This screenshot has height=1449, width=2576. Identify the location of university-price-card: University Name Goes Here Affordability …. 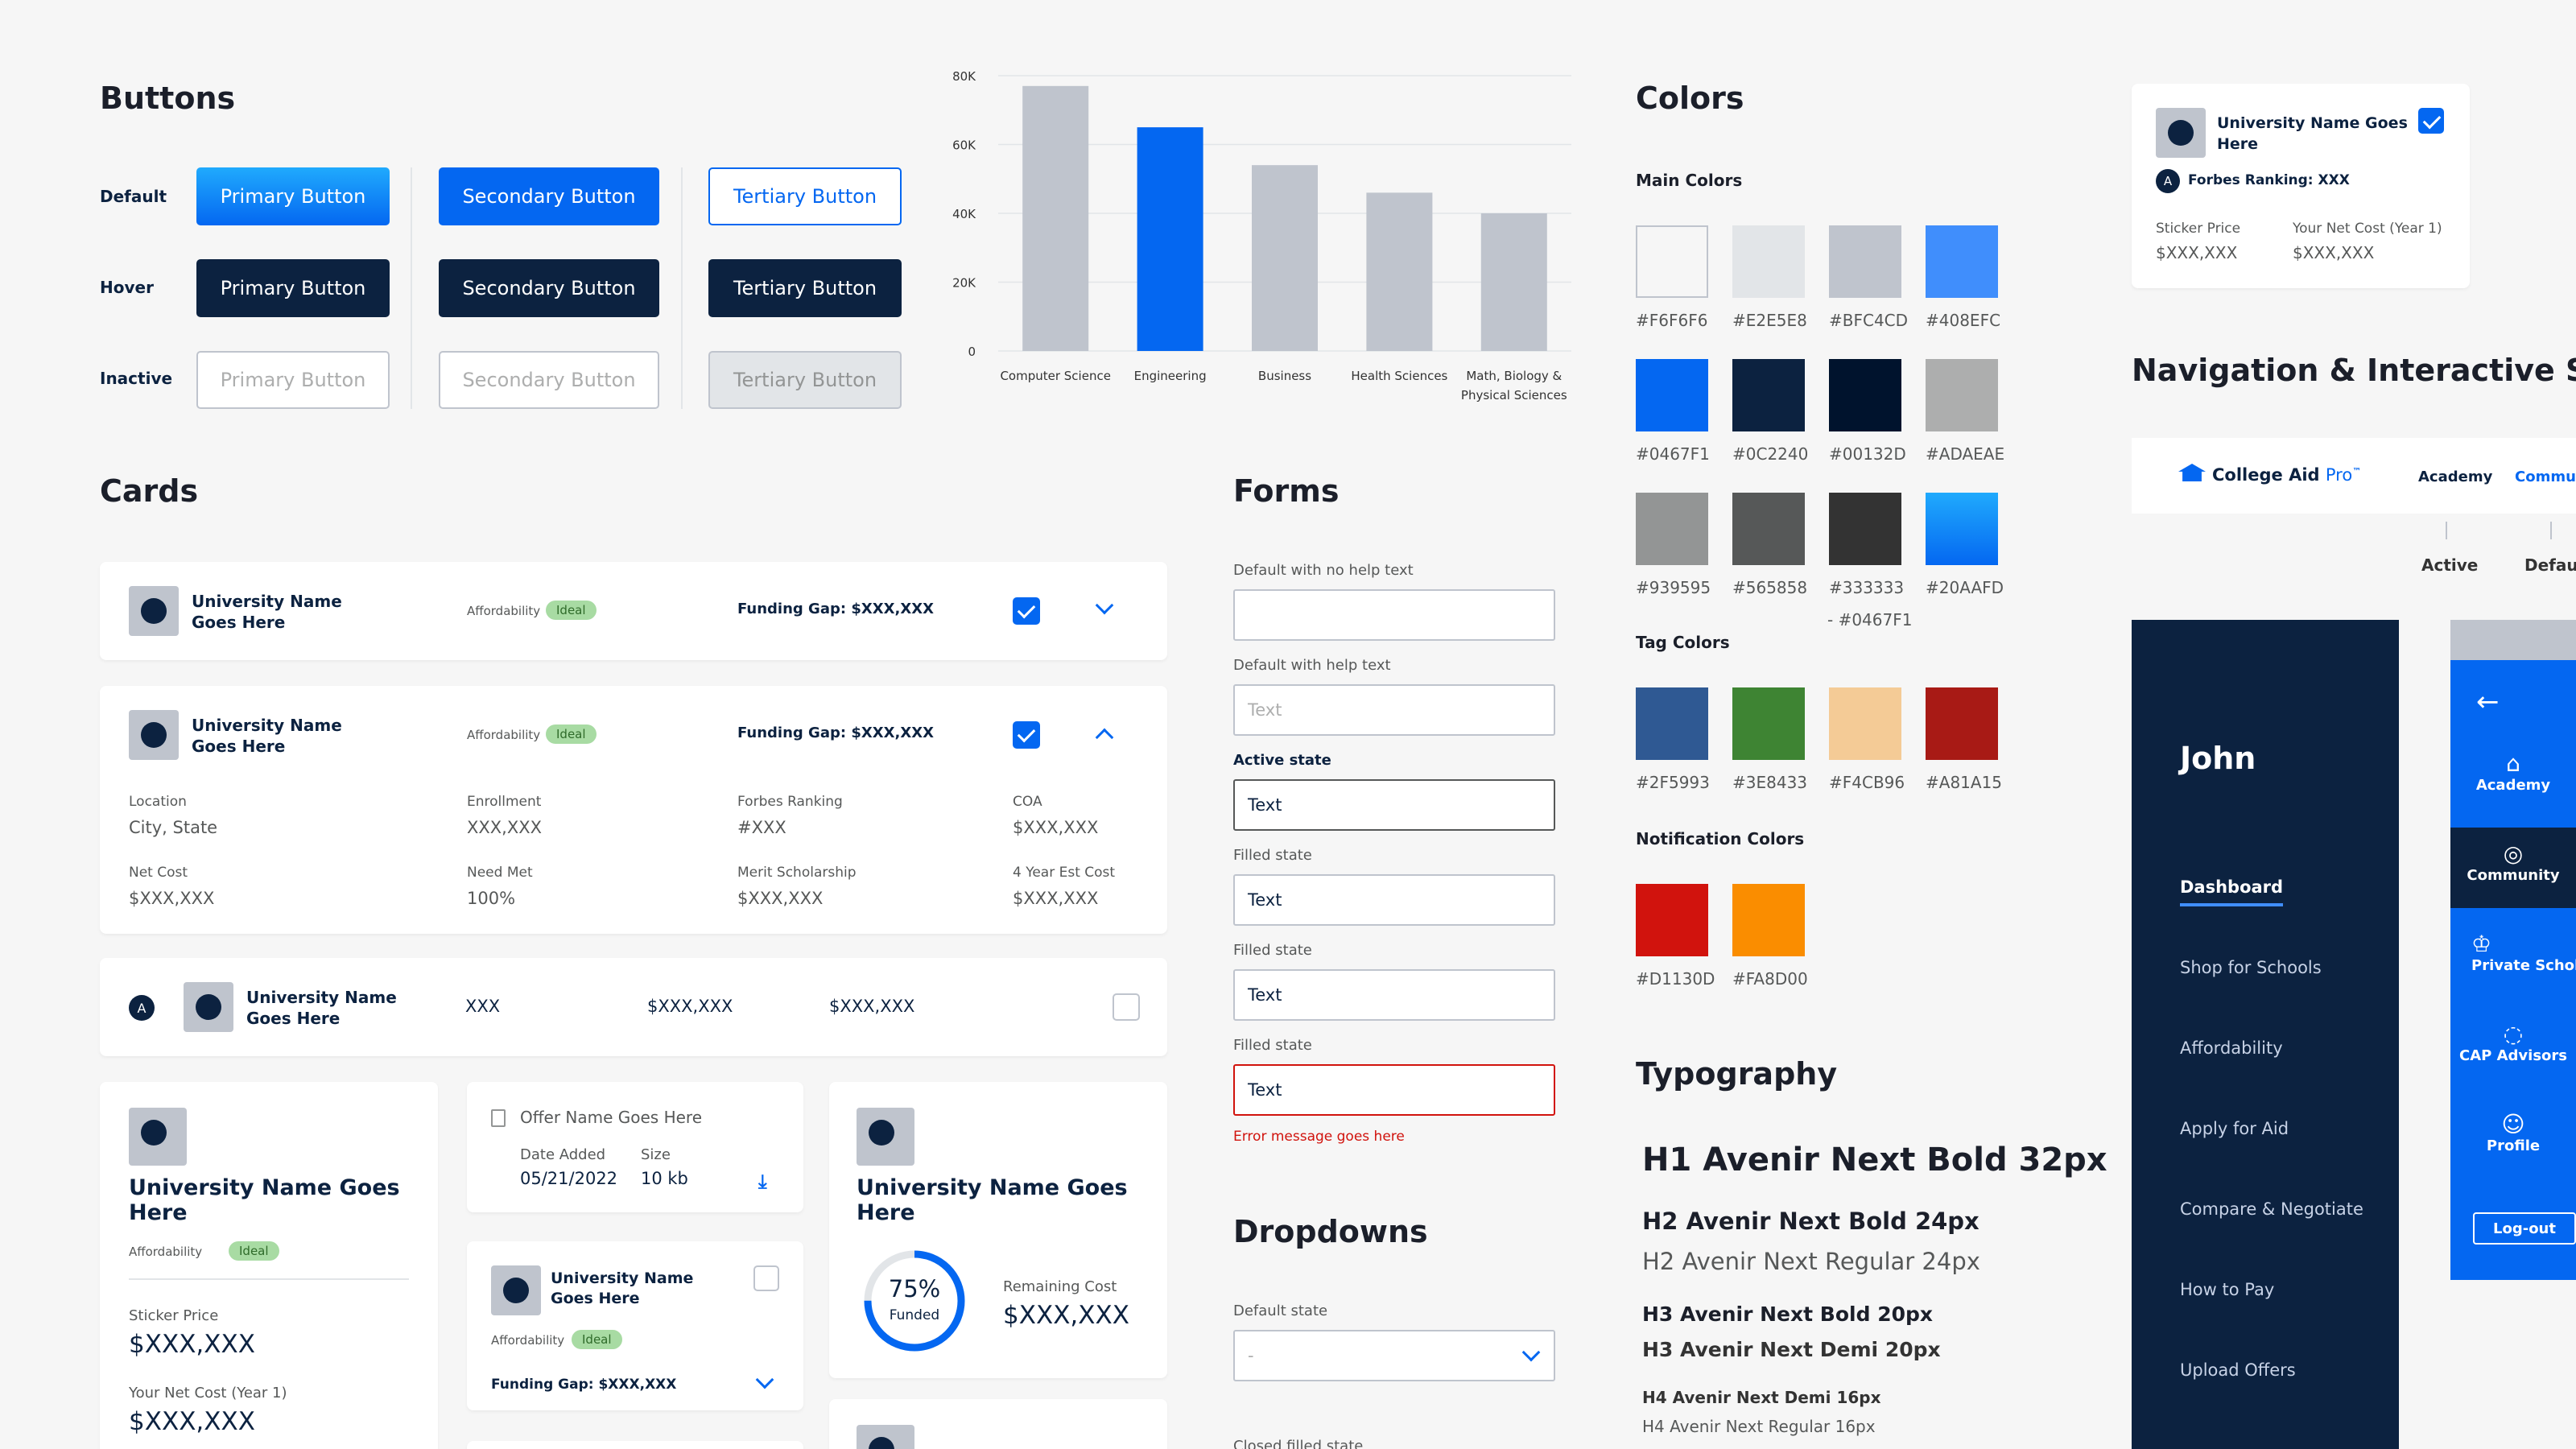
(269, 1265).